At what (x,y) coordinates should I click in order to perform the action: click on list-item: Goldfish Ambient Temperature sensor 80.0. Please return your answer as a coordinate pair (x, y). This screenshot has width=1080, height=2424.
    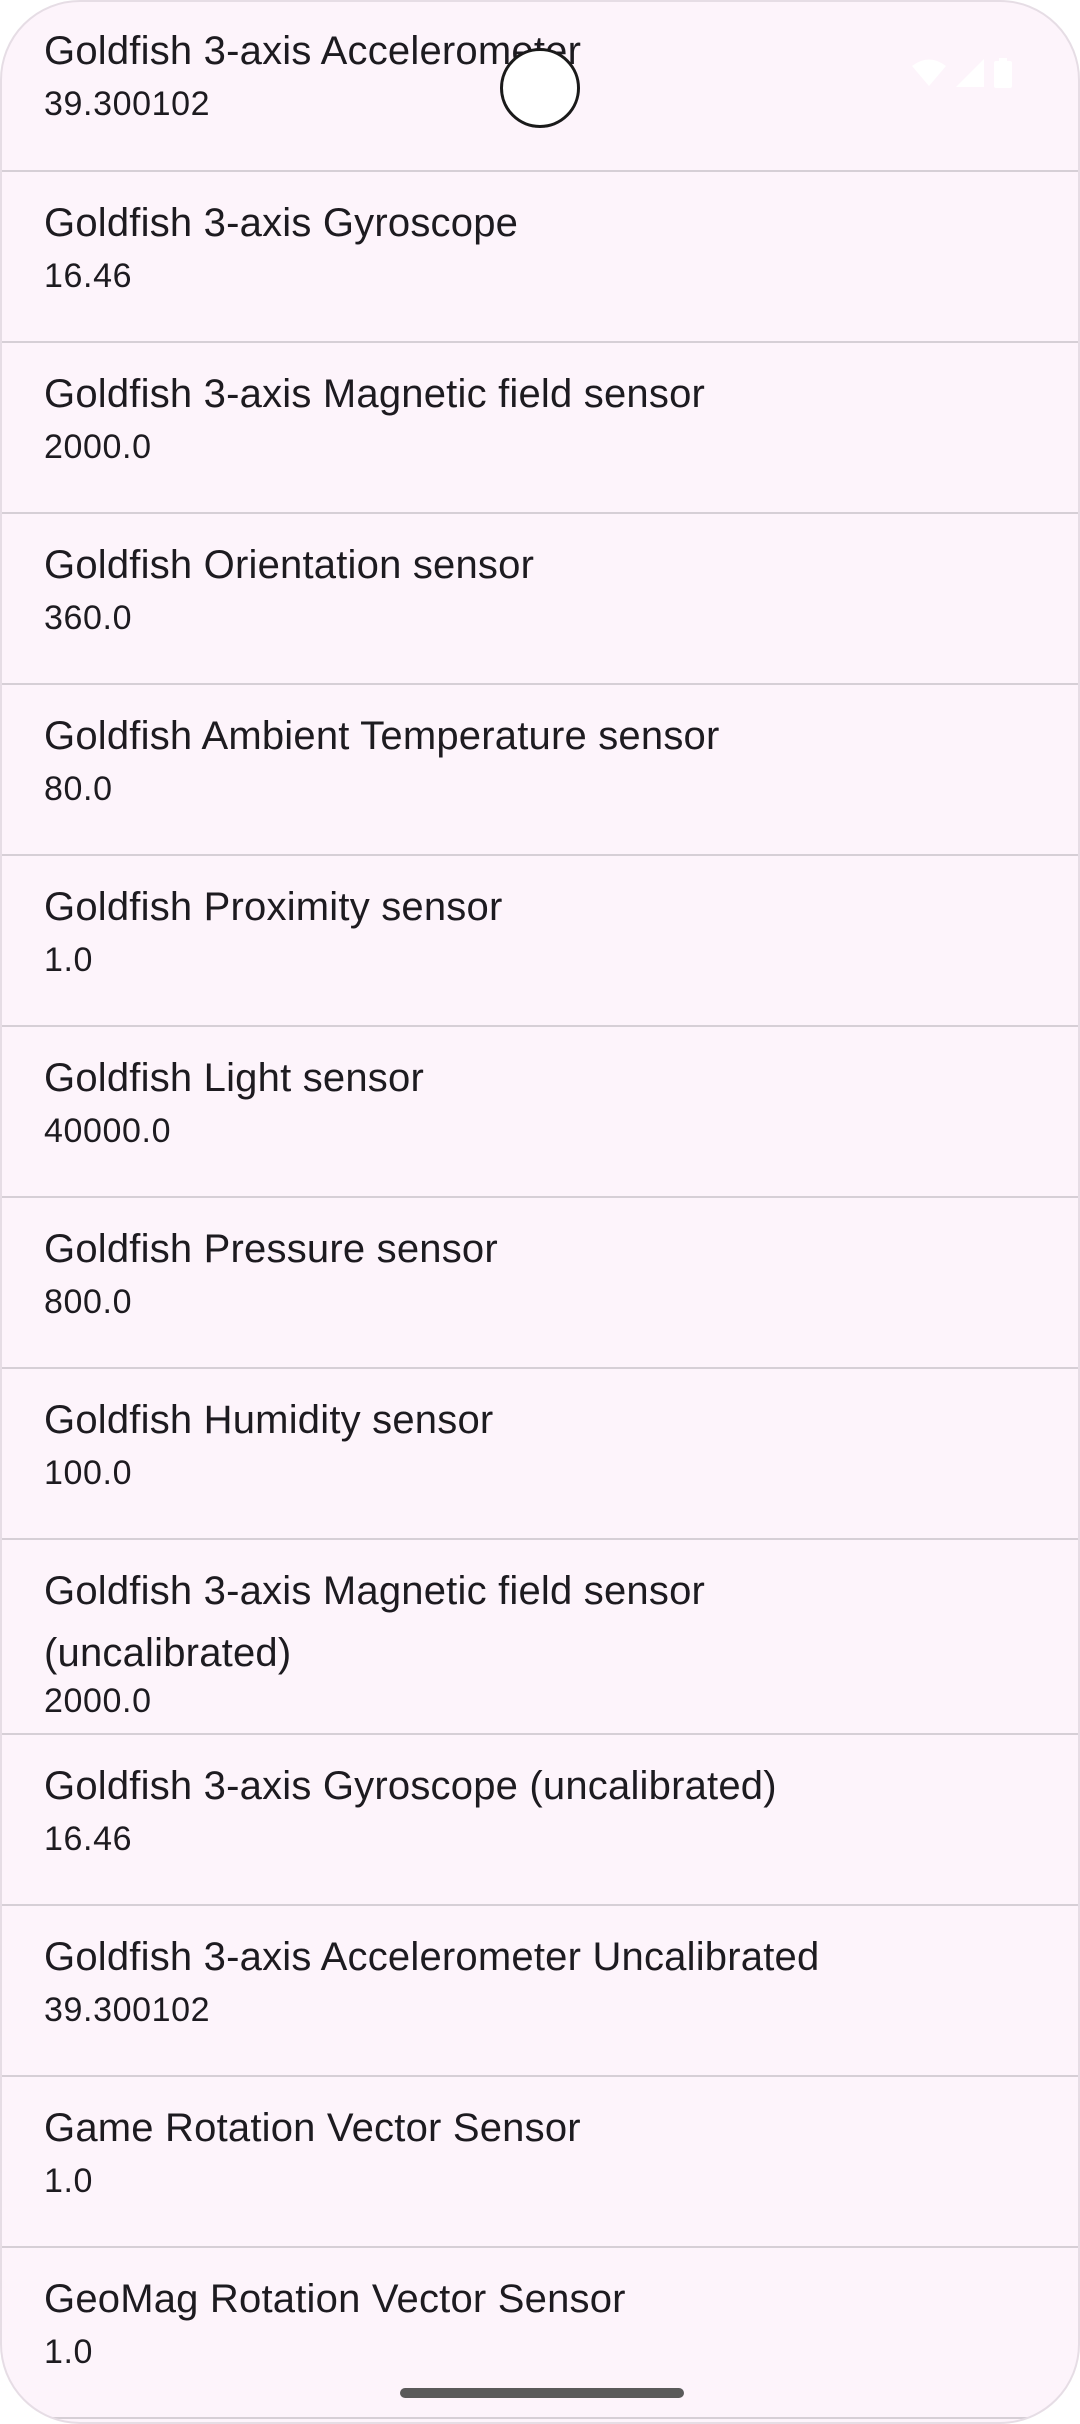
    Looking at the image, I should click on (540, 770).